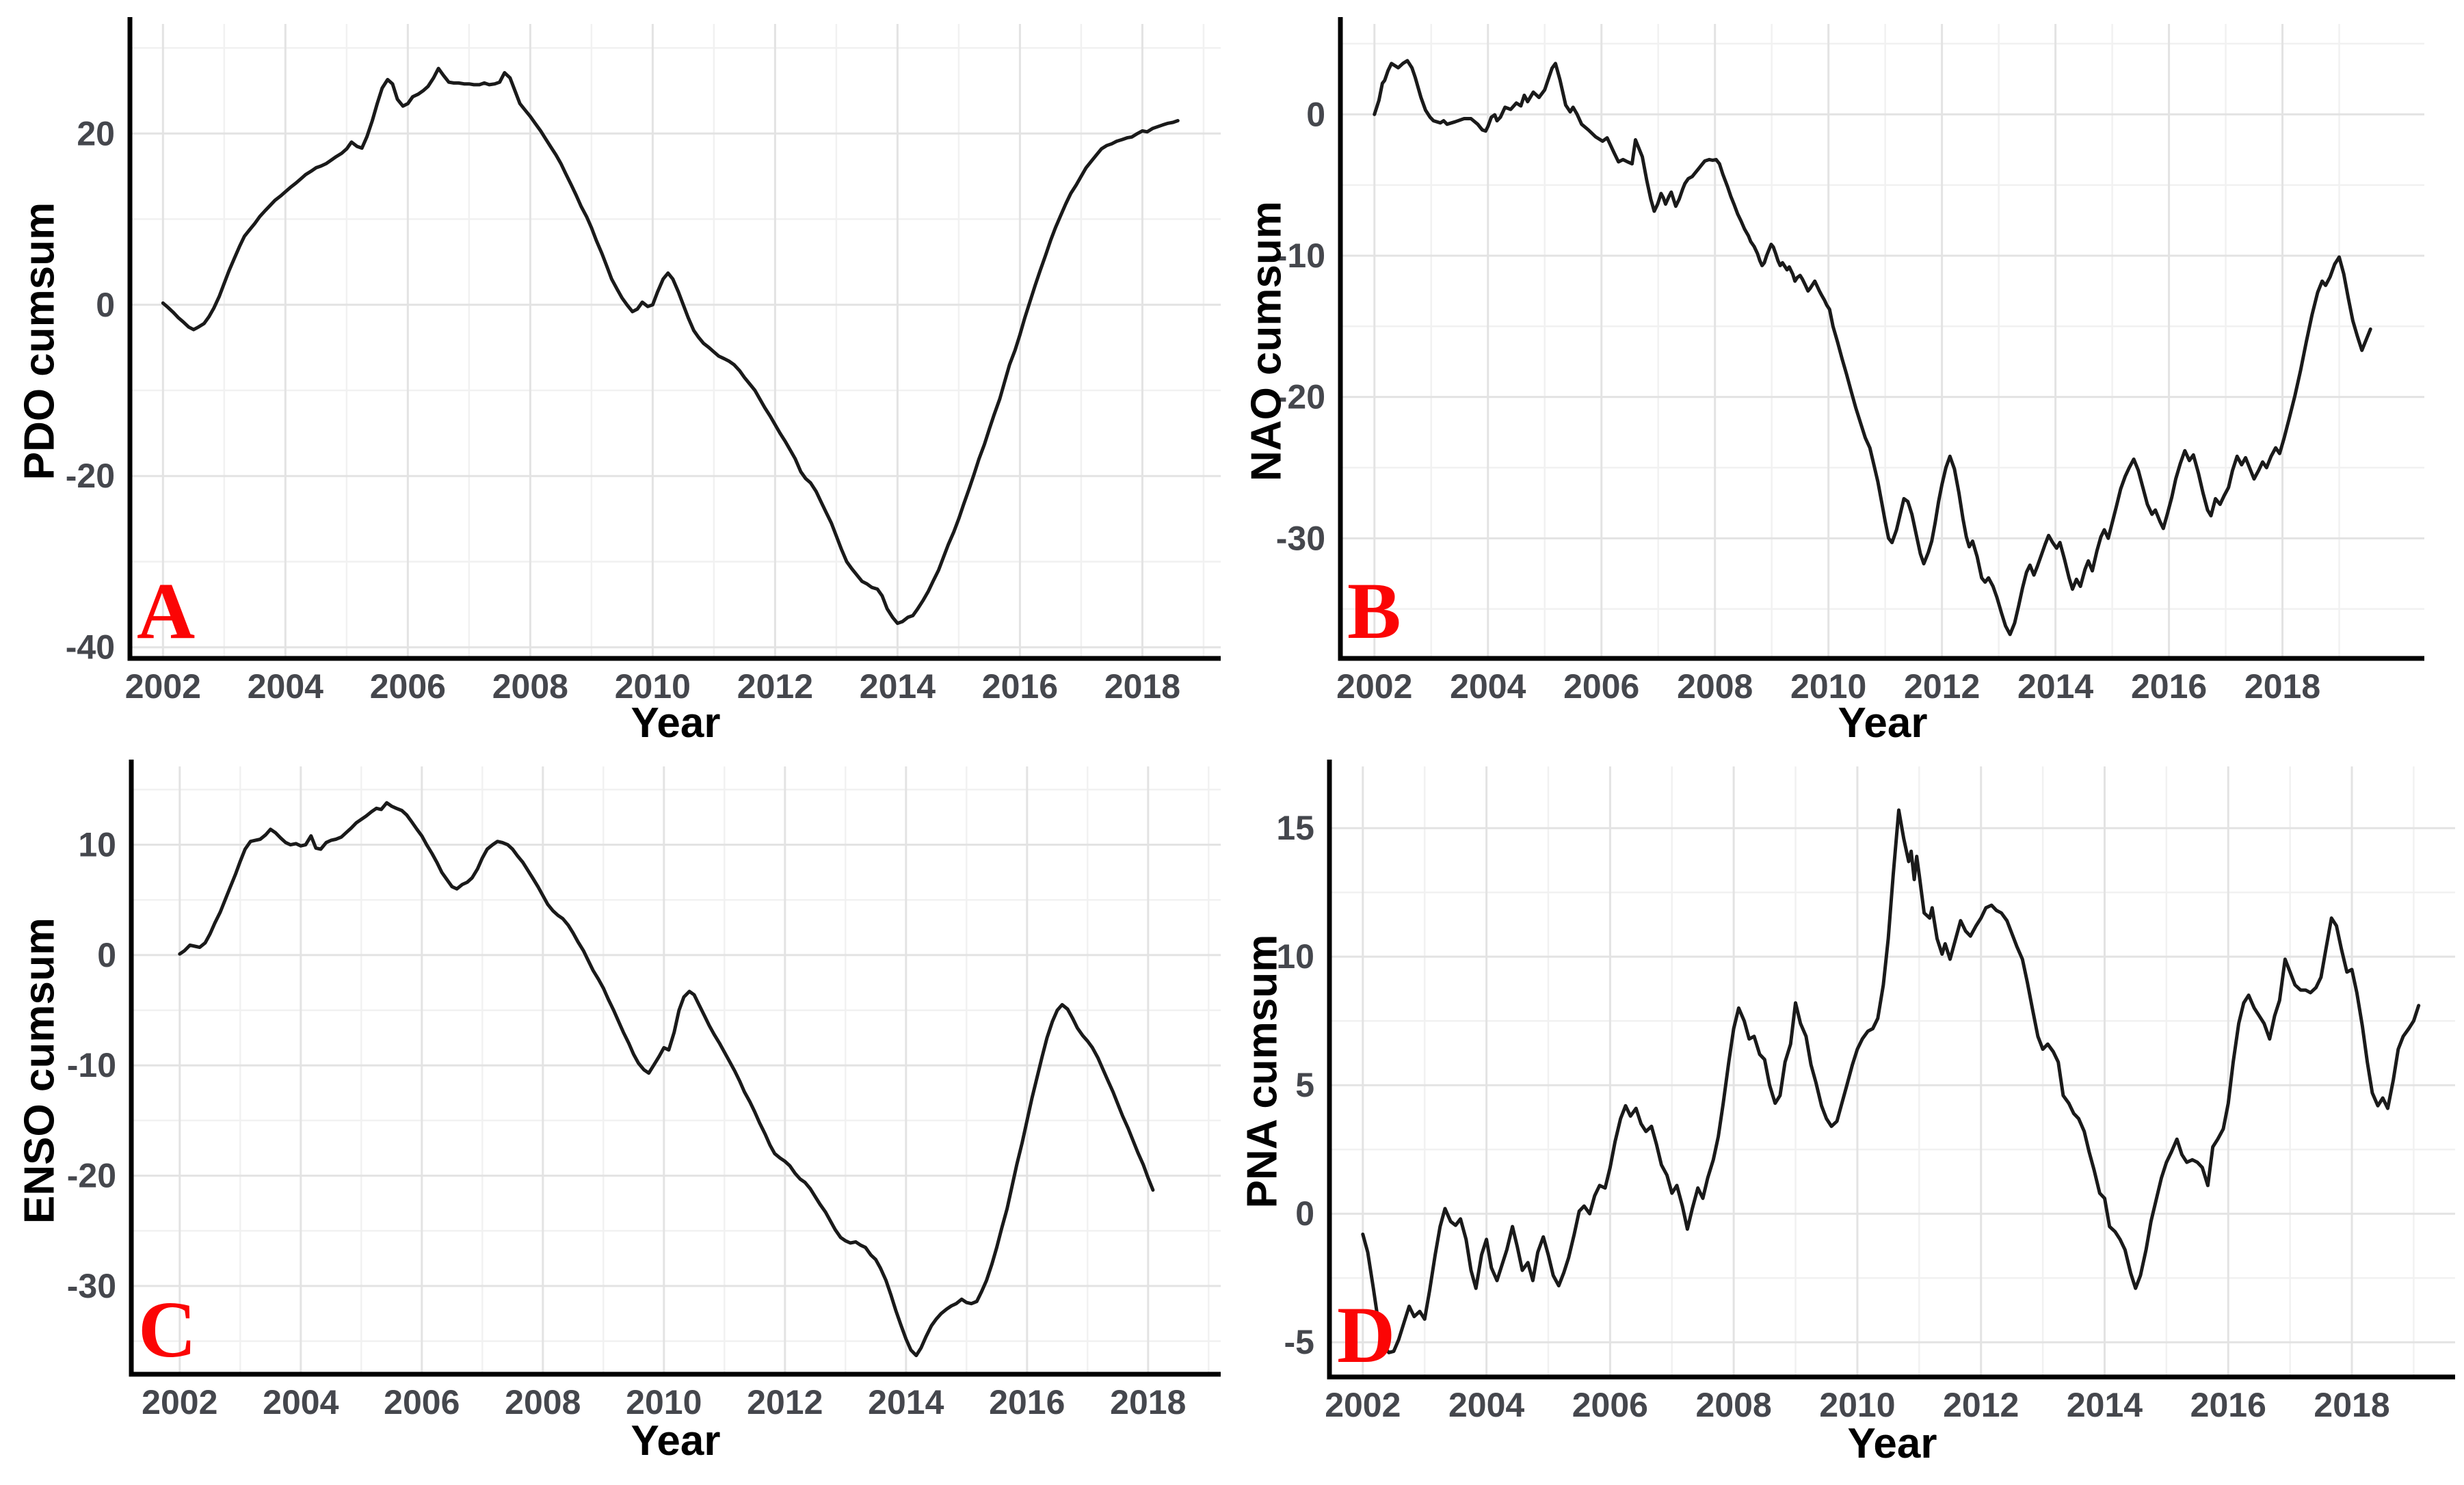  What do you see at coordinates (666, 1079) in the screenshot?
I see `series-line-enso-cumsum` at bounding box center [666, 1079].